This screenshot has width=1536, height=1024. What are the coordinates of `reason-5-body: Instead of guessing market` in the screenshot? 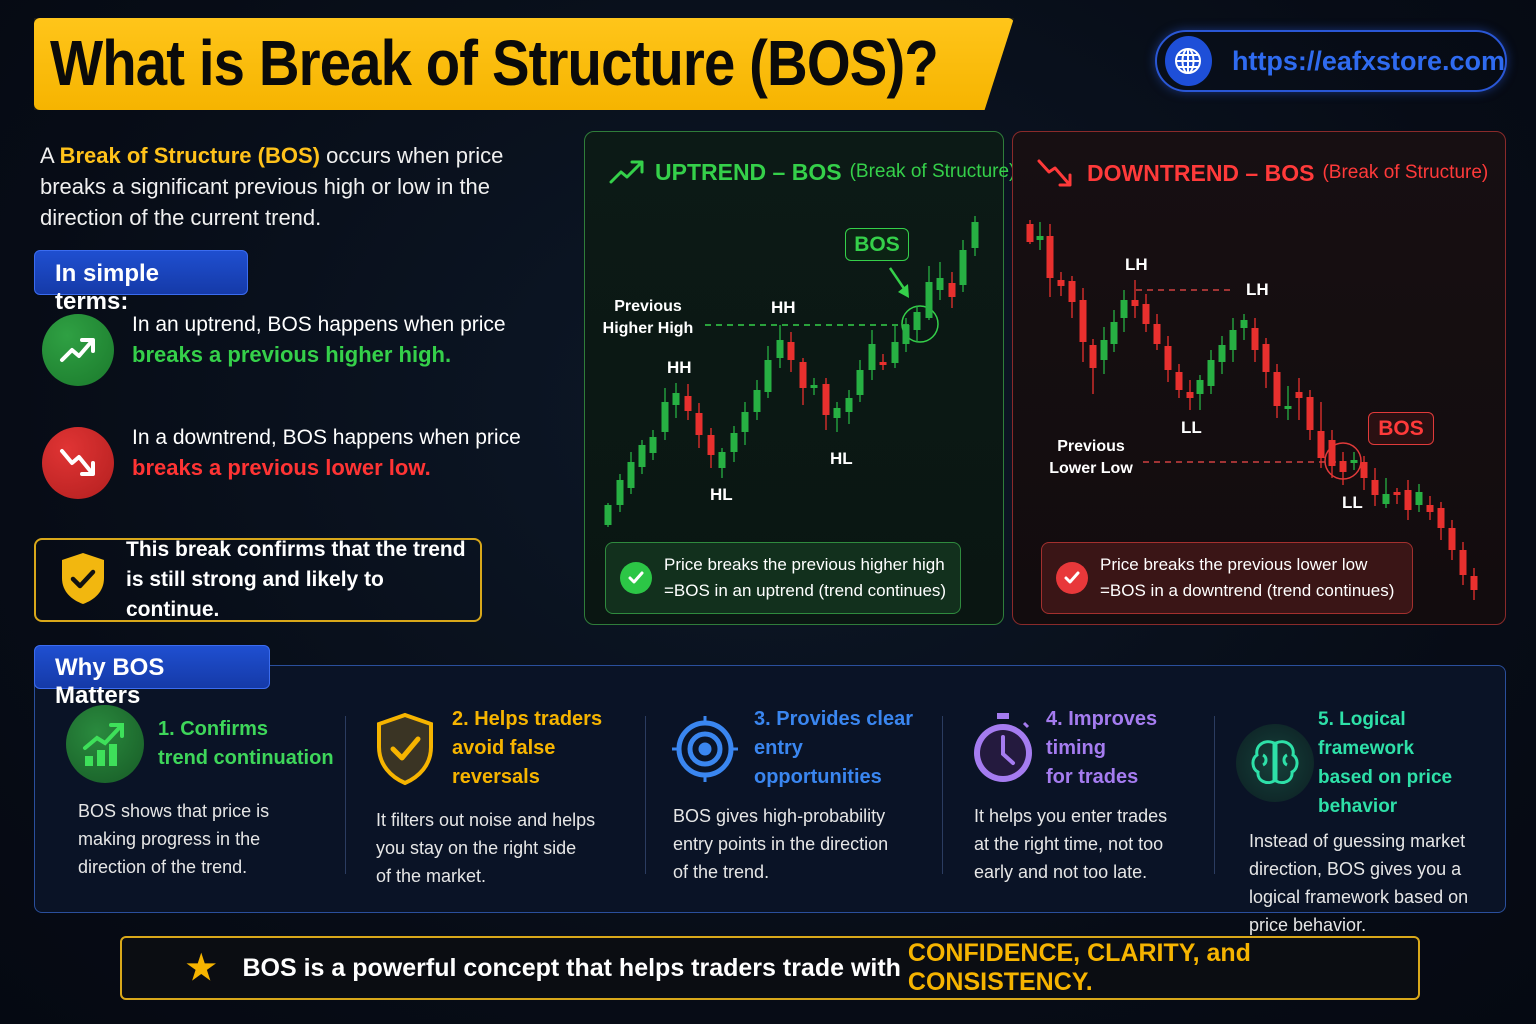 It's located at (1357, 841).